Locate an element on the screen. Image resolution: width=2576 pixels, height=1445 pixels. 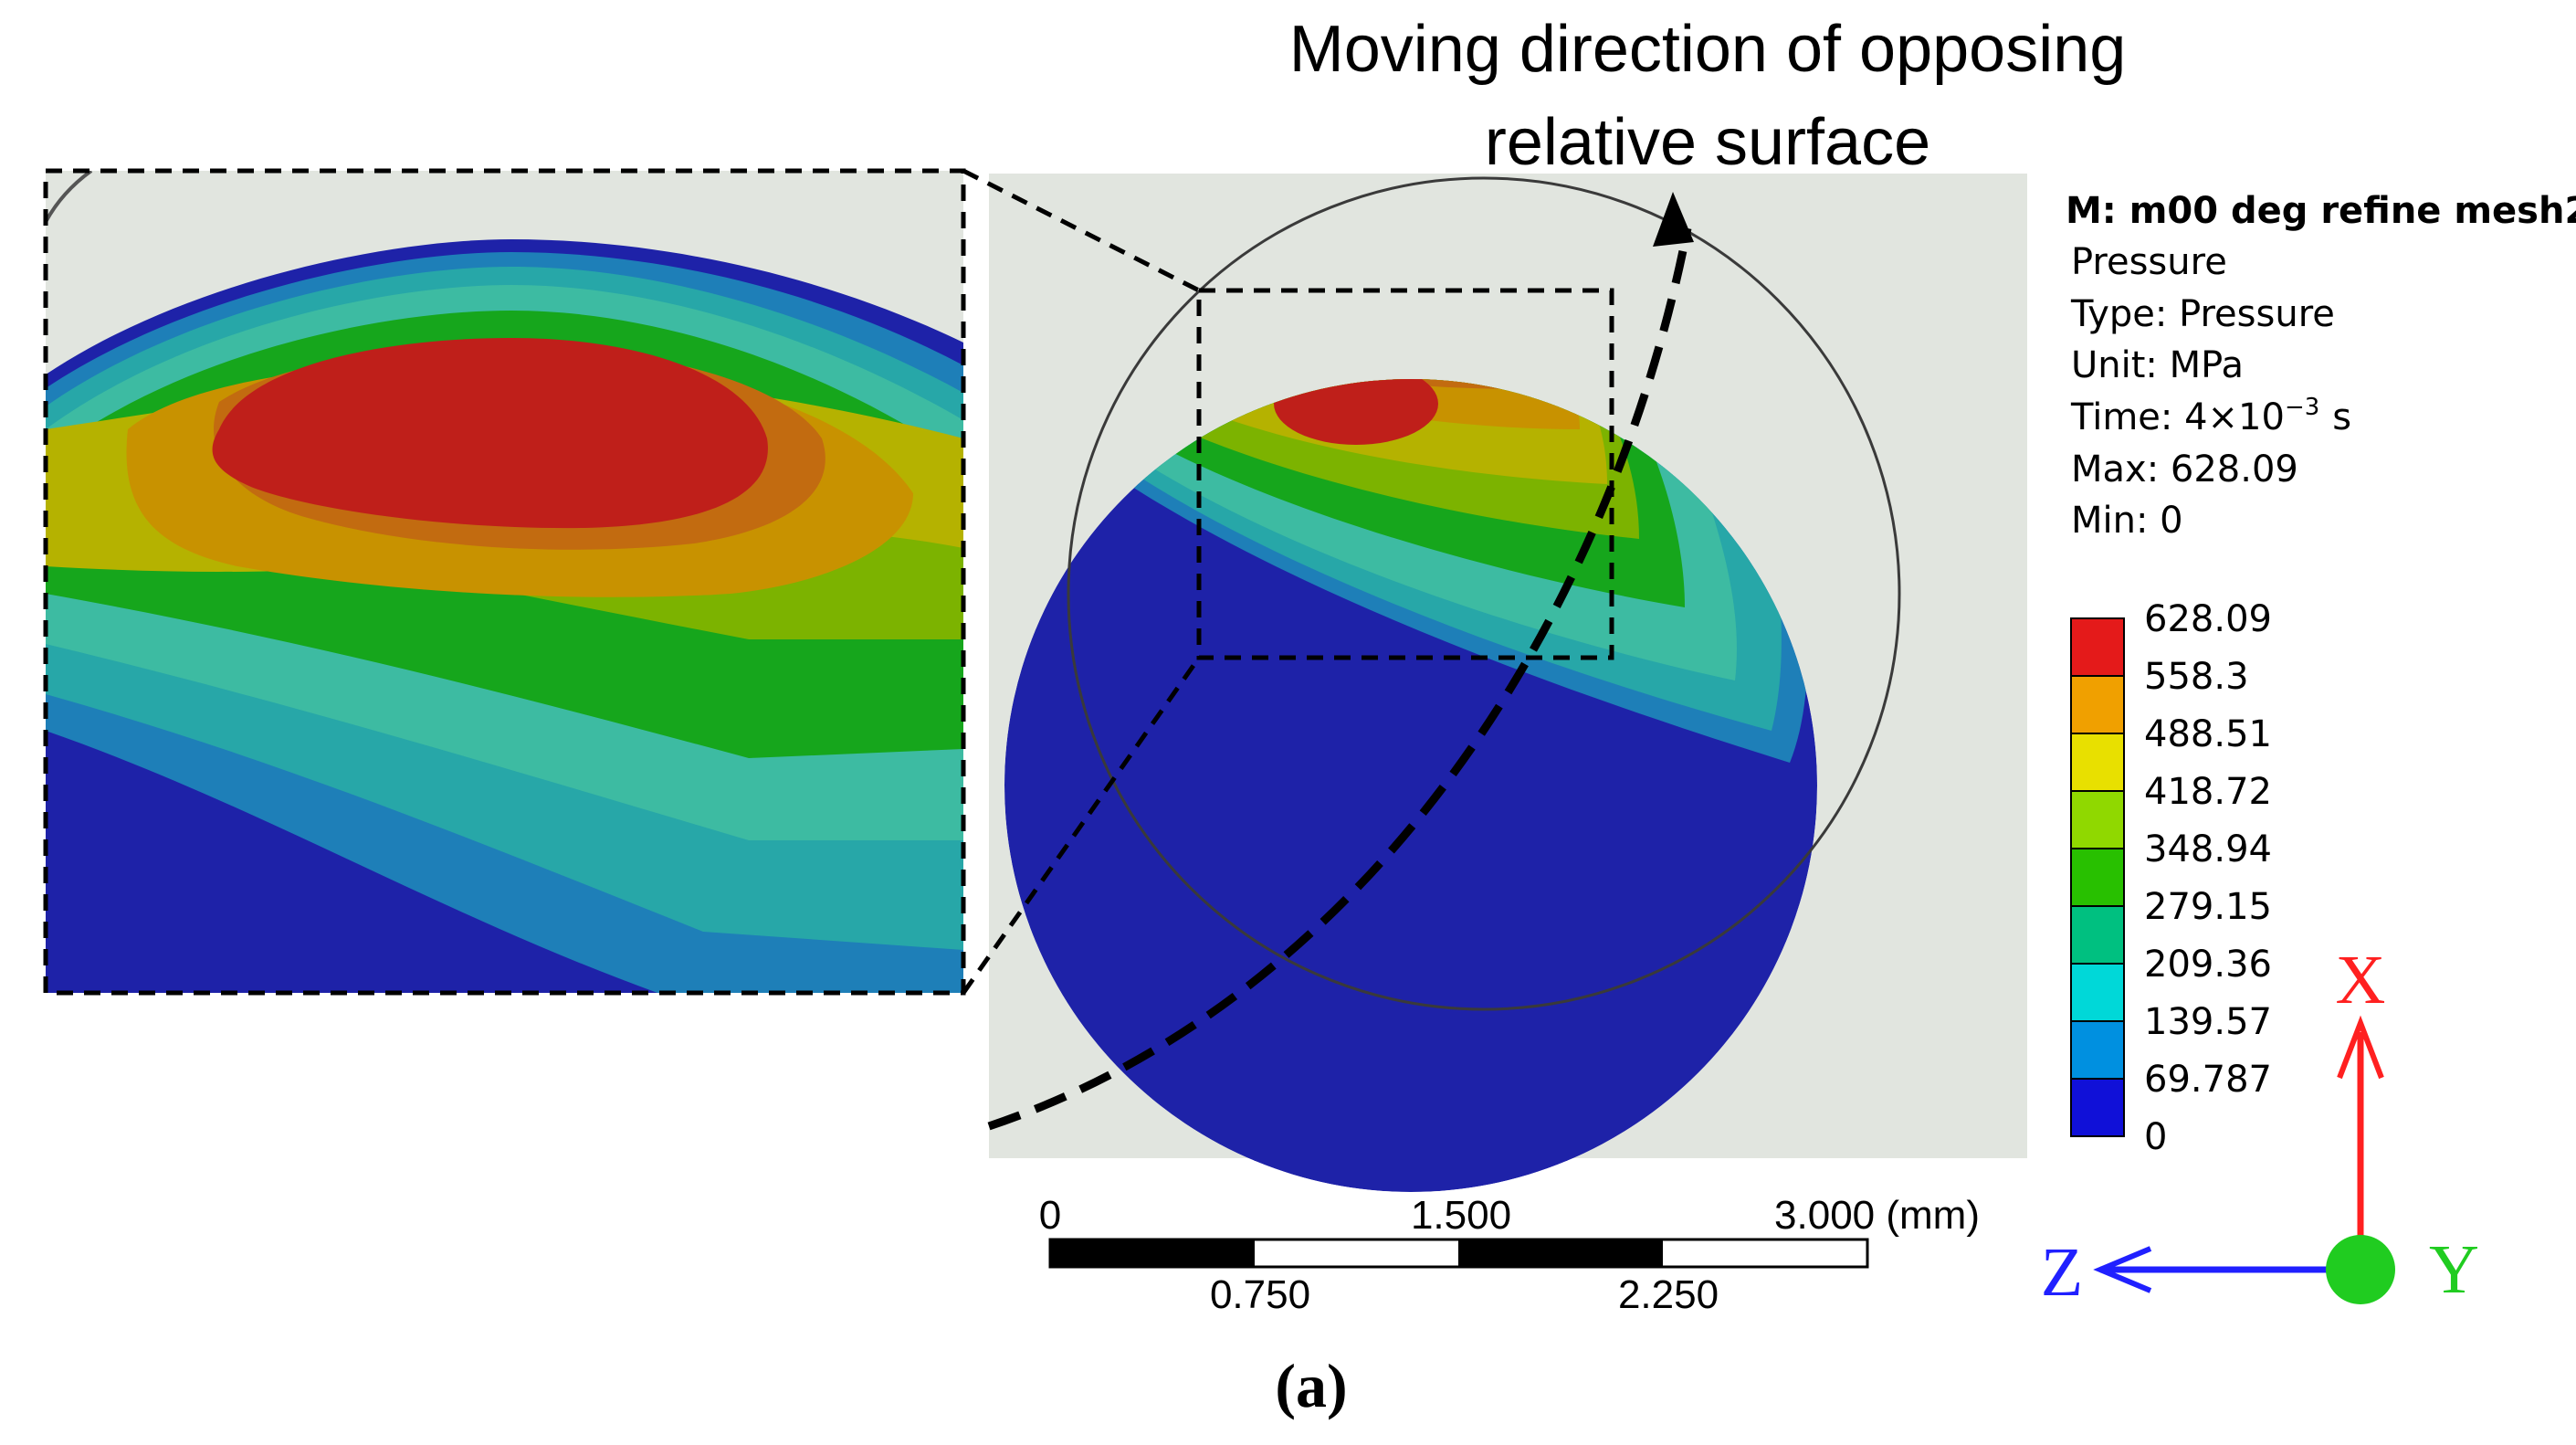
legend-label: 558.3 is located at coordinates (2196, 677).